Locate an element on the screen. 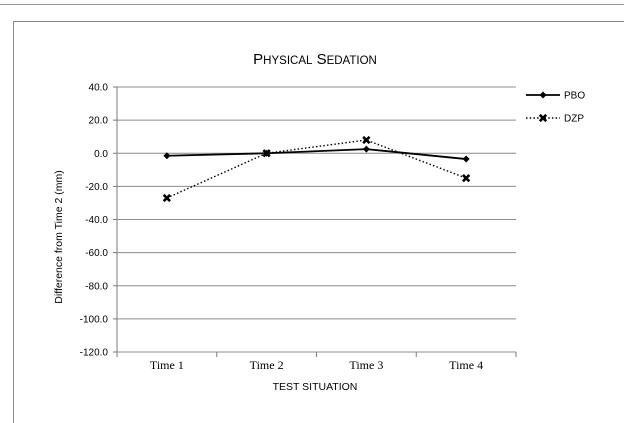 The image size is (624, 423). chart-title: PHYSICAL SEDATION is located at coordinates (315, 59).